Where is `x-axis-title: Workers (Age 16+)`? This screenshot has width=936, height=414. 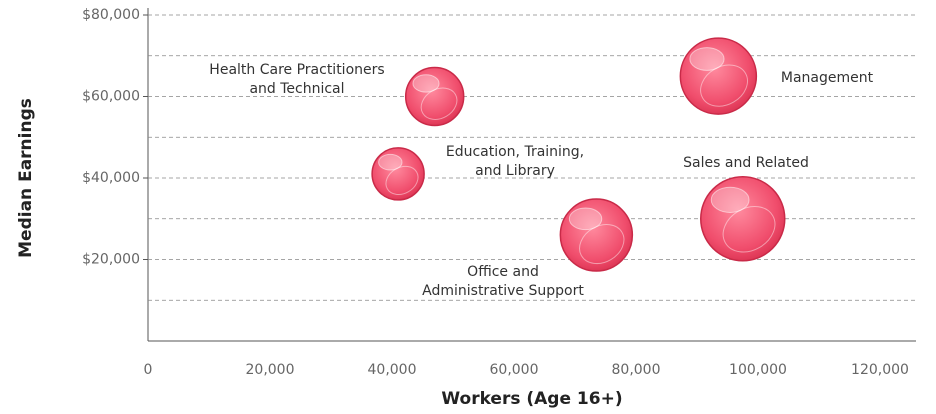
x-axis-title: Workers (Age 16+) is located at coordinates (531, 399).